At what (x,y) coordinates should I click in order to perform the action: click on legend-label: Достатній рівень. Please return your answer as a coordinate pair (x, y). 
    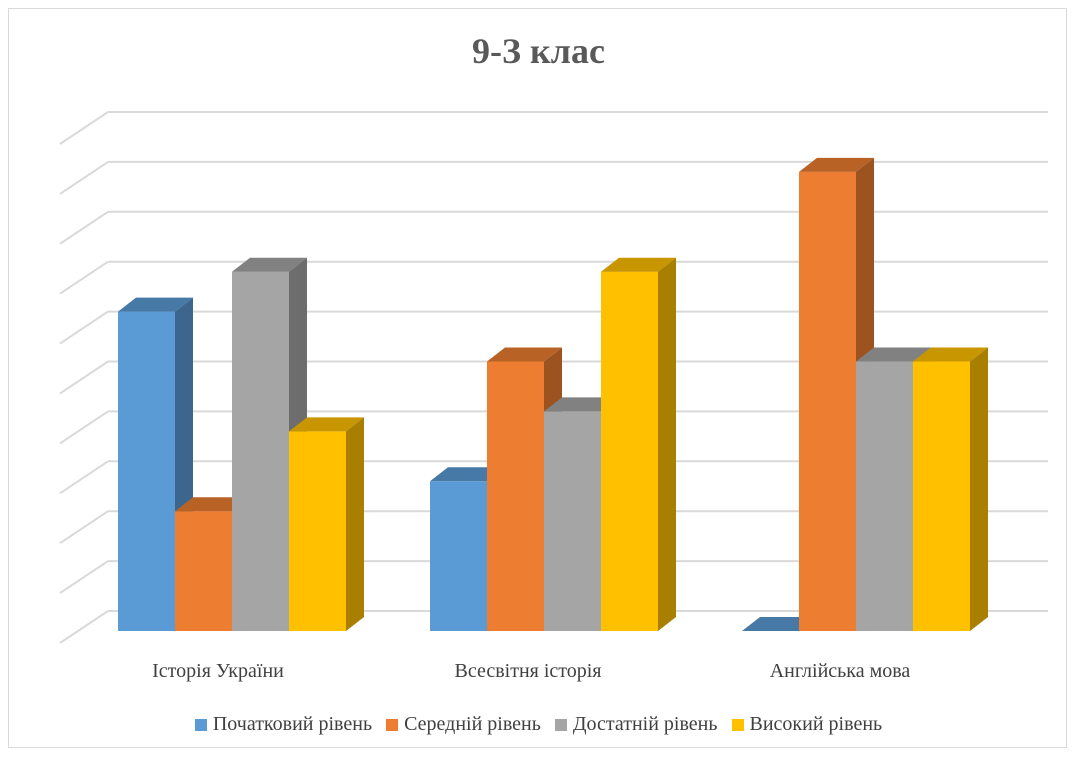
    Looking at the image, I should click on (645, 724).